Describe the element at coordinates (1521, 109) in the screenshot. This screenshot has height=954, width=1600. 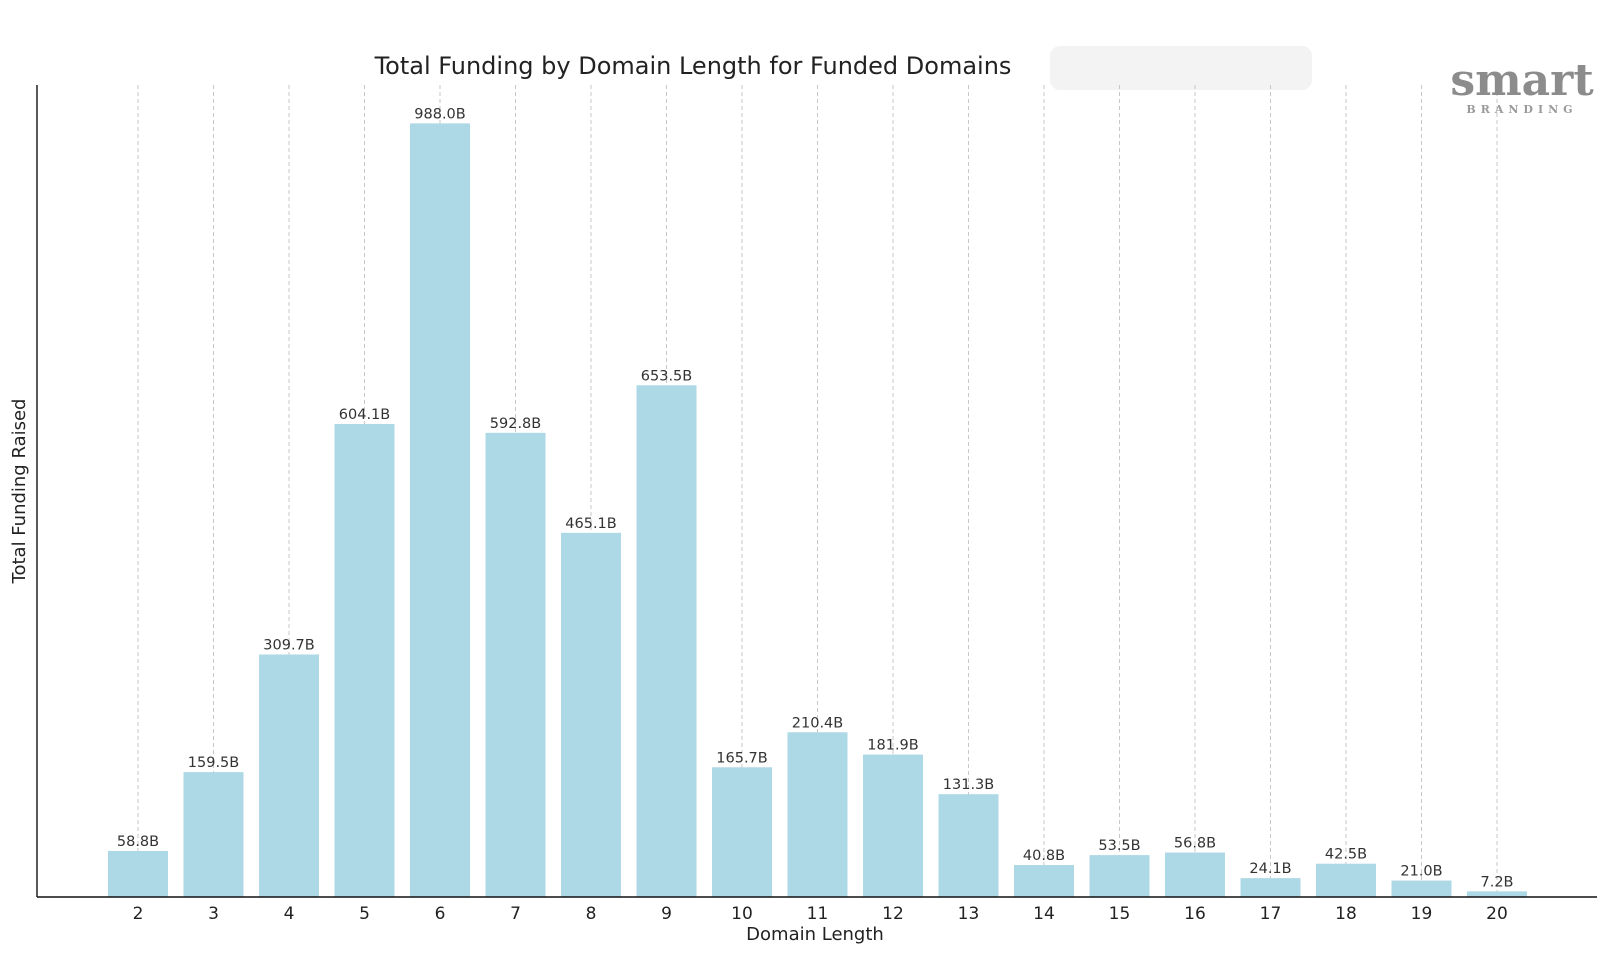
I see `logo-tagline: BRANDING` at that location.